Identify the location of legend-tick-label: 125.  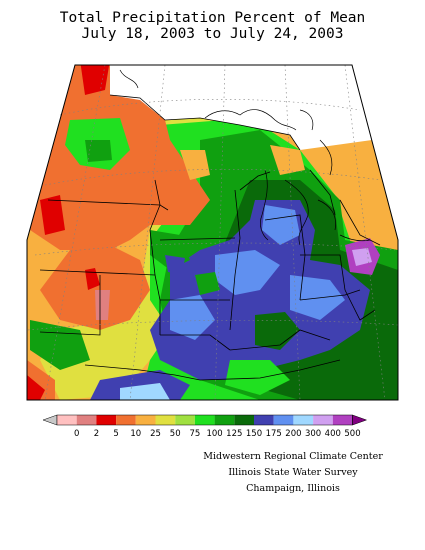
(234, 434).